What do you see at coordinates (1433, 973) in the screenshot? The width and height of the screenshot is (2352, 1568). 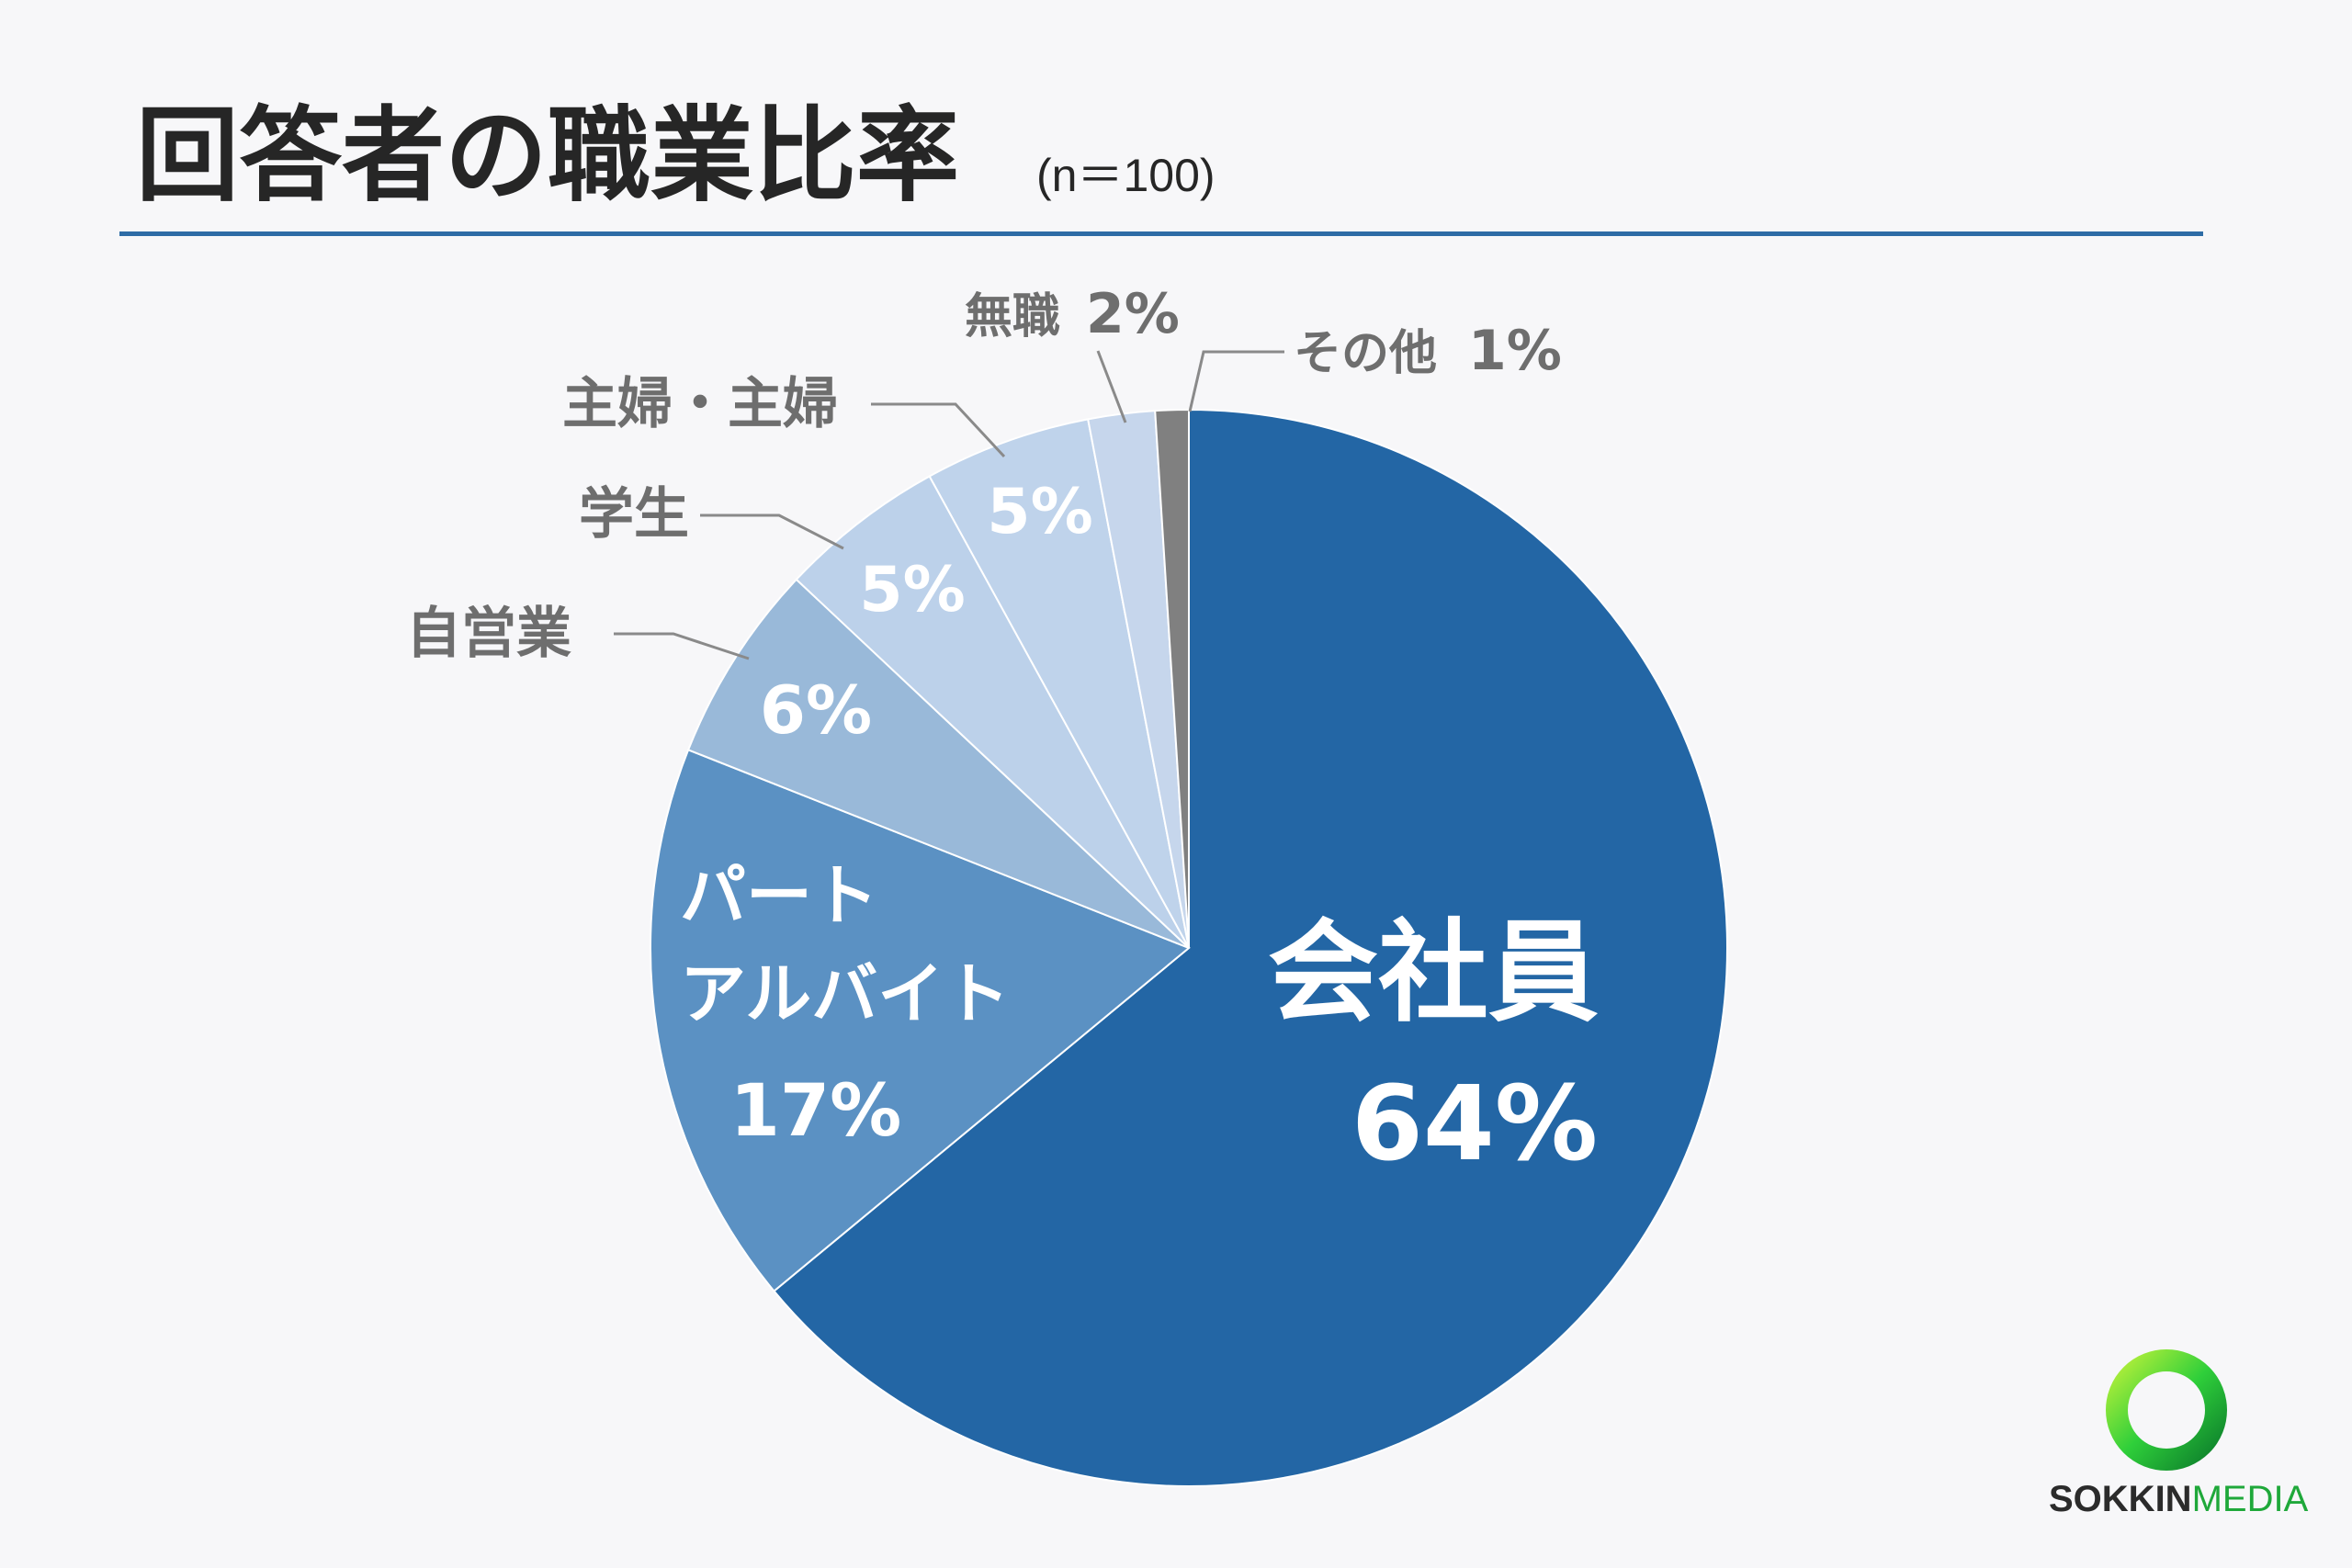 I see `label-kaishain-name: 会社員` at bounding box center [1433, 973].